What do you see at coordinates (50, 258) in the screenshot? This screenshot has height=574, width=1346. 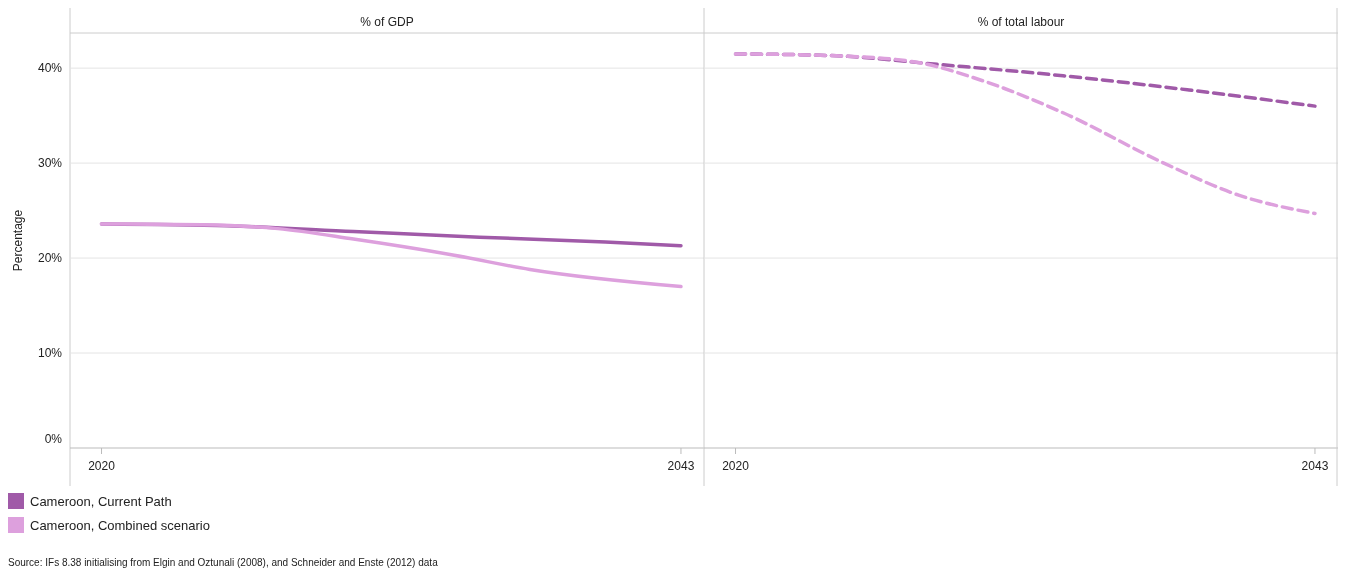 I see `y-tick-label: 20%` at bounding box center [50, 258].